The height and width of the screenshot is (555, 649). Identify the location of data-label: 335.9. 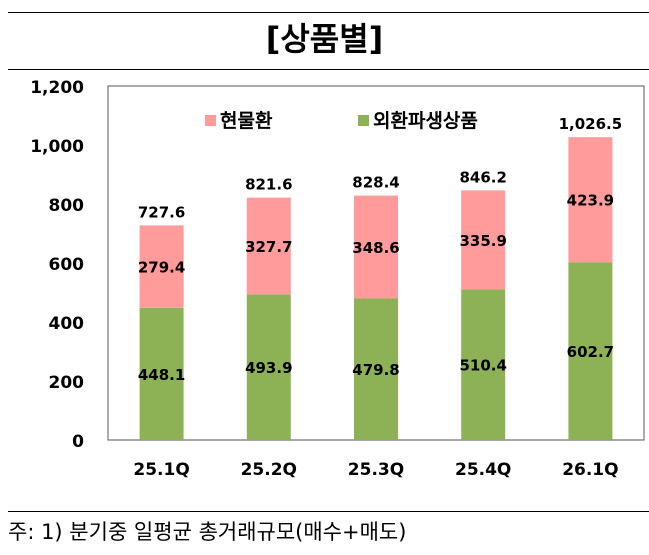
(482, 241).